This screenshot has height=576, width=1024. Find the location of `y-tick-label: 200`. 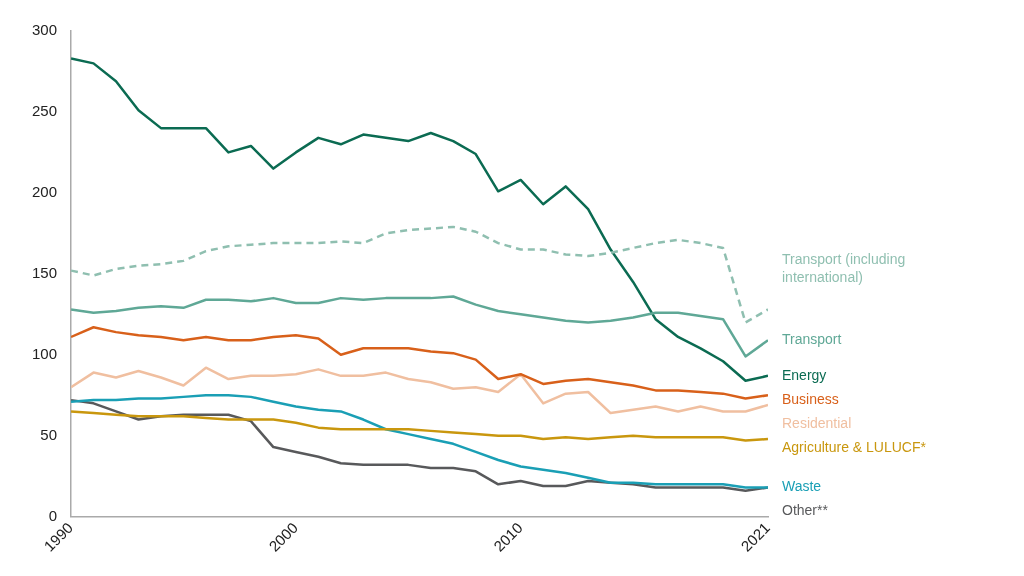

y-tick-label: 200 is located at coordinates (45, 192).